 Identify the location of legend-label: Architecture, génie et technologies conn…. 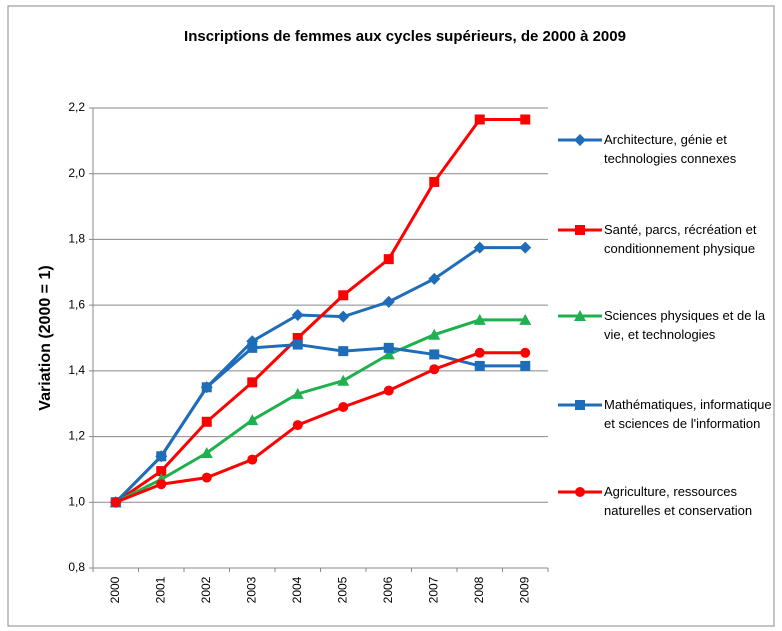
(670, 149).